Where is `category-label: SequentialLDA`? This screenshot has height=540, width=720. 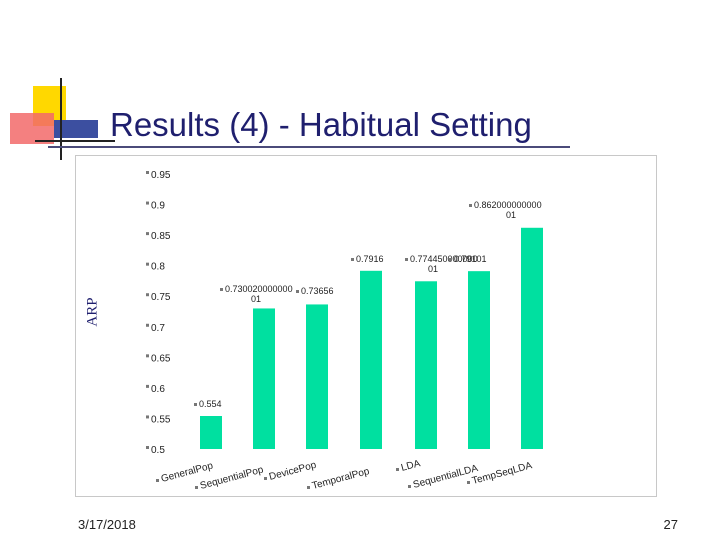 category-label: SequentialLDA is located at coordinates (446, 477).